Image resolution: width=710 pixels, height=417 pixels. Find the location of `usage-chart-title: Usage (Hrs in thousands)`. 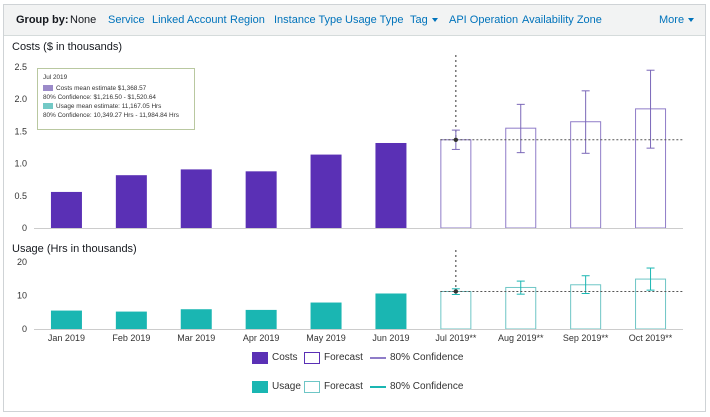

usage-chart-title: Usage (Hrs in thousands) is located at coordinates (74, 249).